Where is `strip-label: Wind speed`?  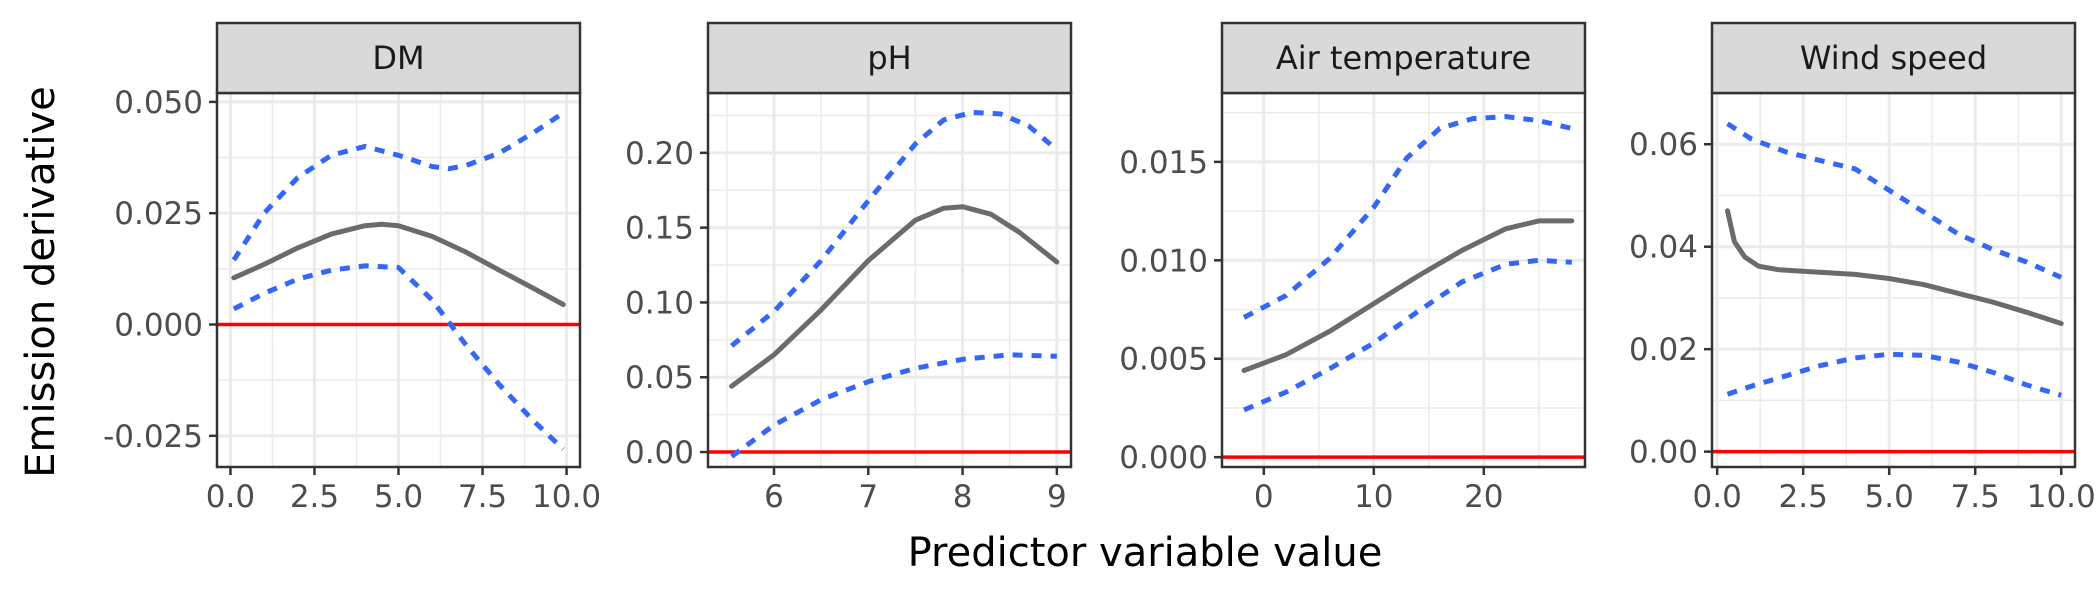 strip-label: Wind speed is located at coordinates (1893, 58).